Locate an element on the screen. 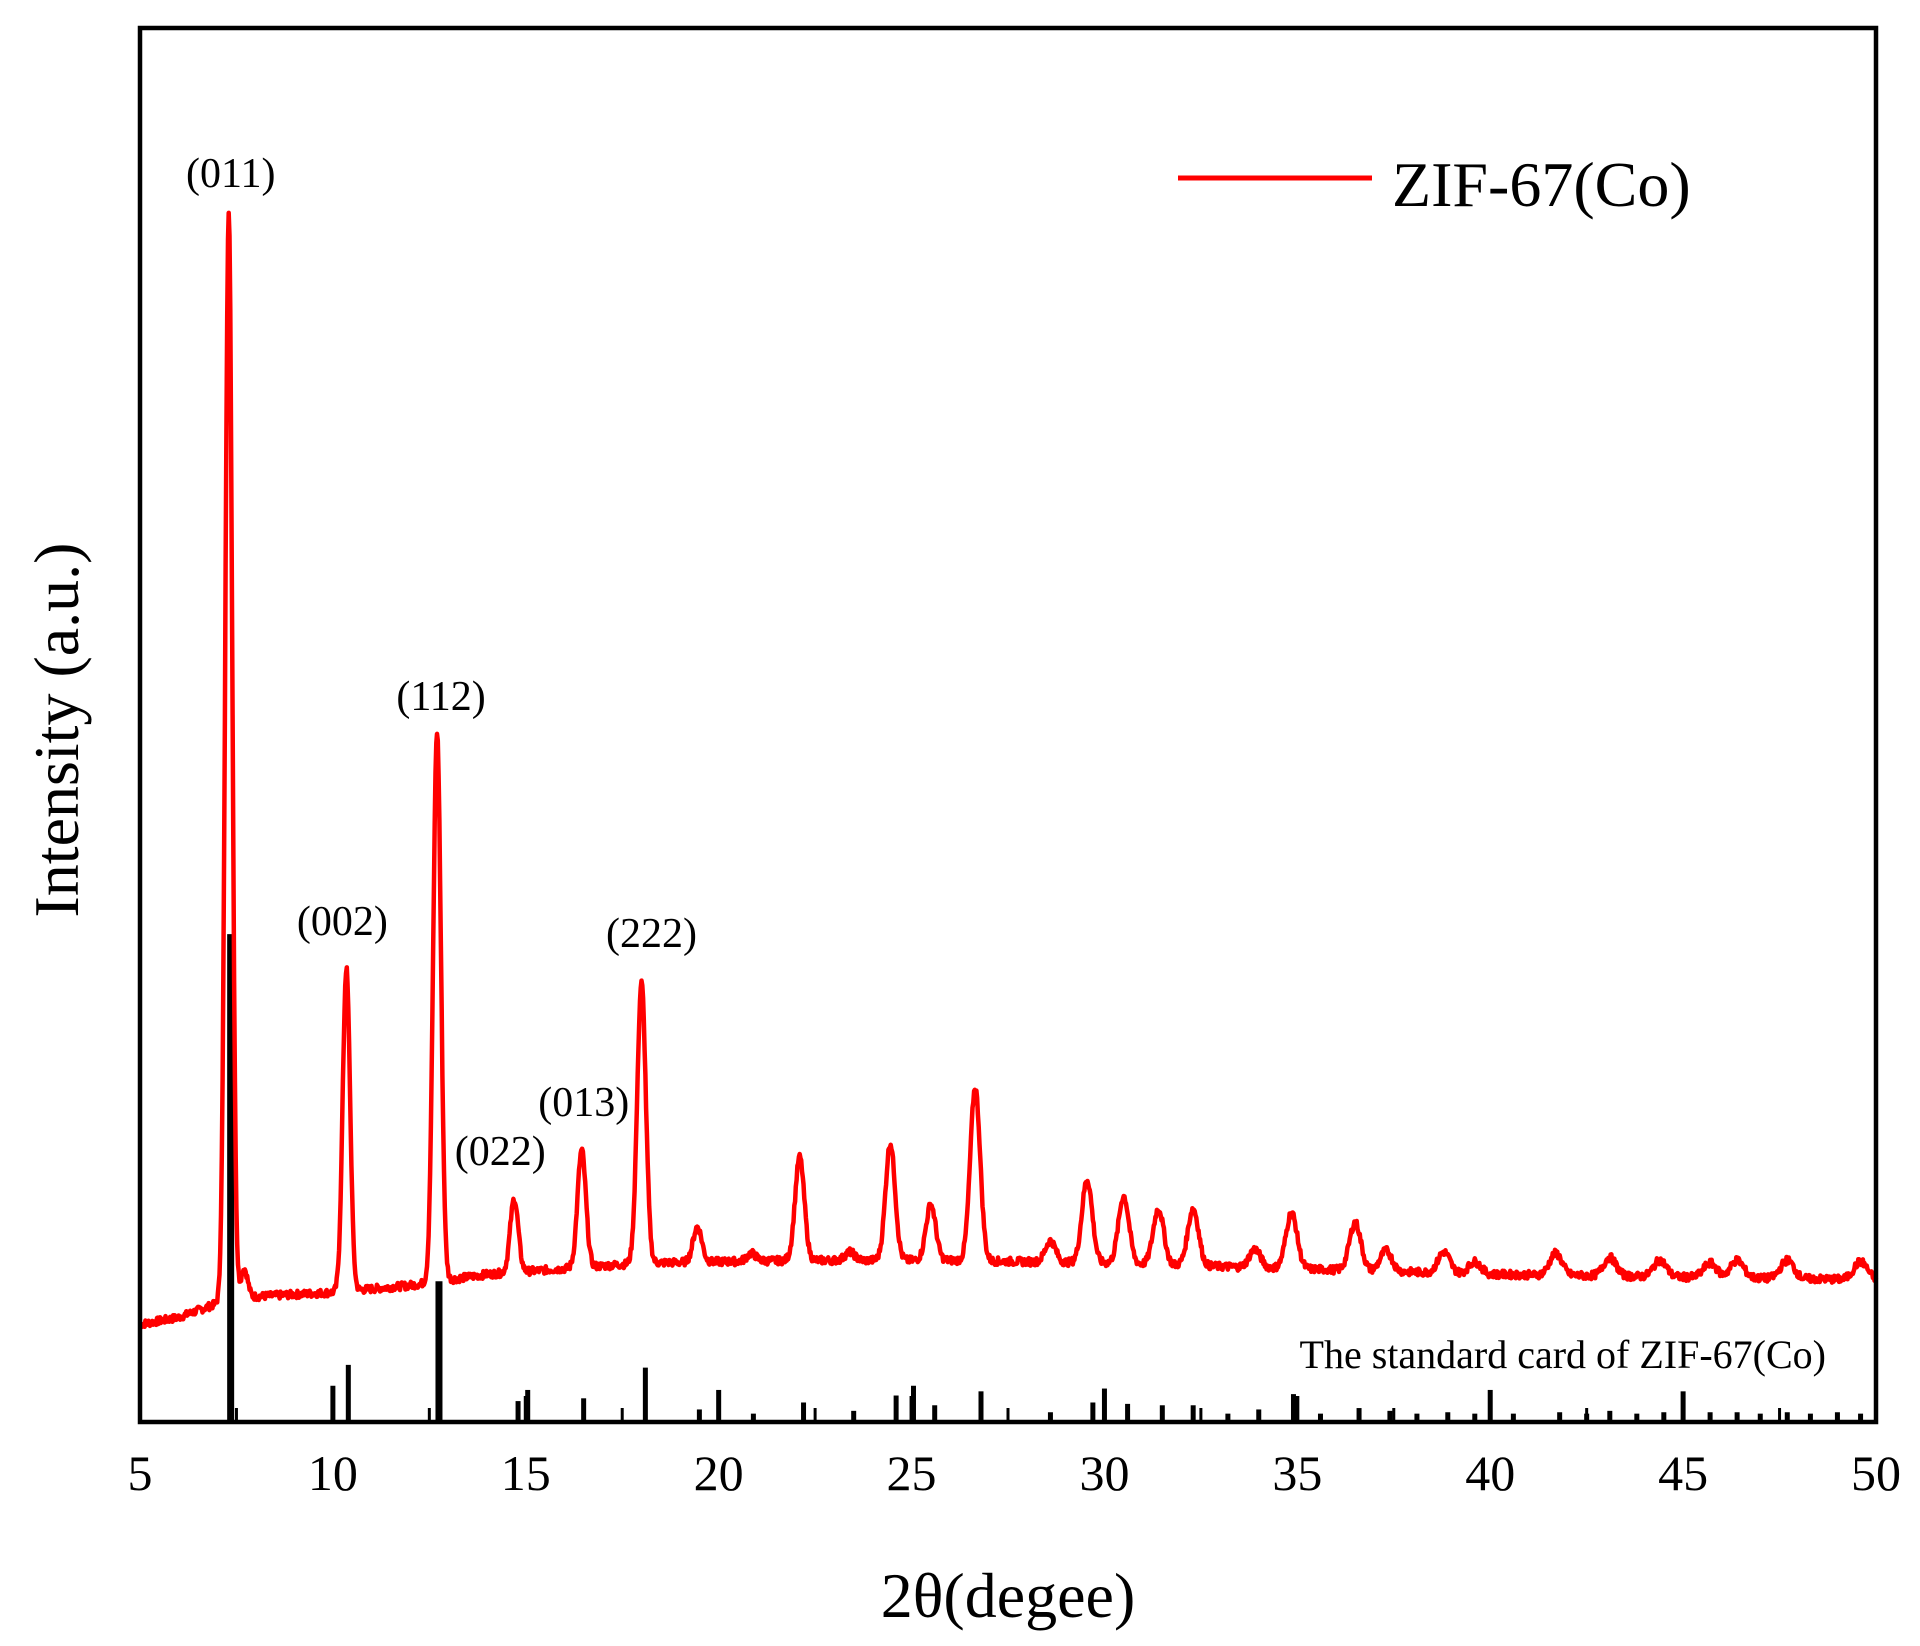 This screenshot has height=1646, width=1920. legend: ZIF-67(Co) is located at coordinates (1434, 184).